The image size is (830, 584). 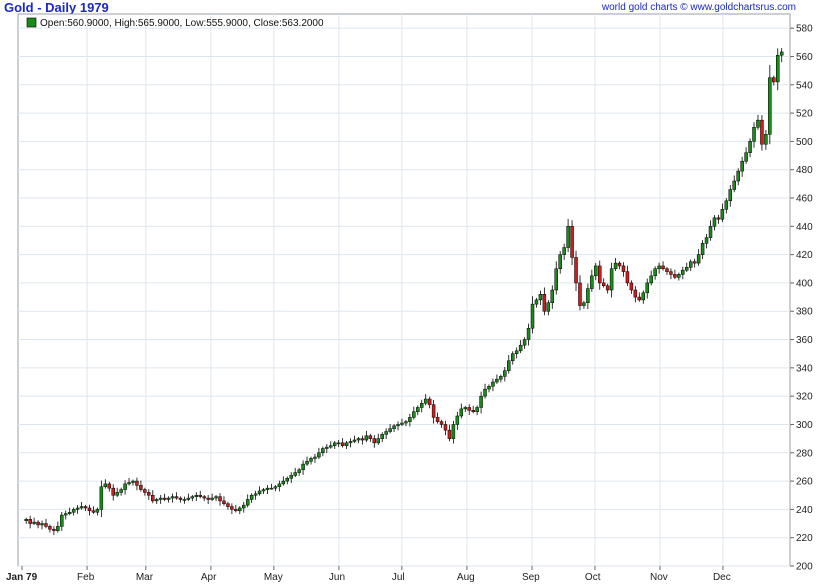 What do you see at coordinates (804, 368) in the screenshot?
I see `y-tick-label: 340` at bounding box center [804, 368].